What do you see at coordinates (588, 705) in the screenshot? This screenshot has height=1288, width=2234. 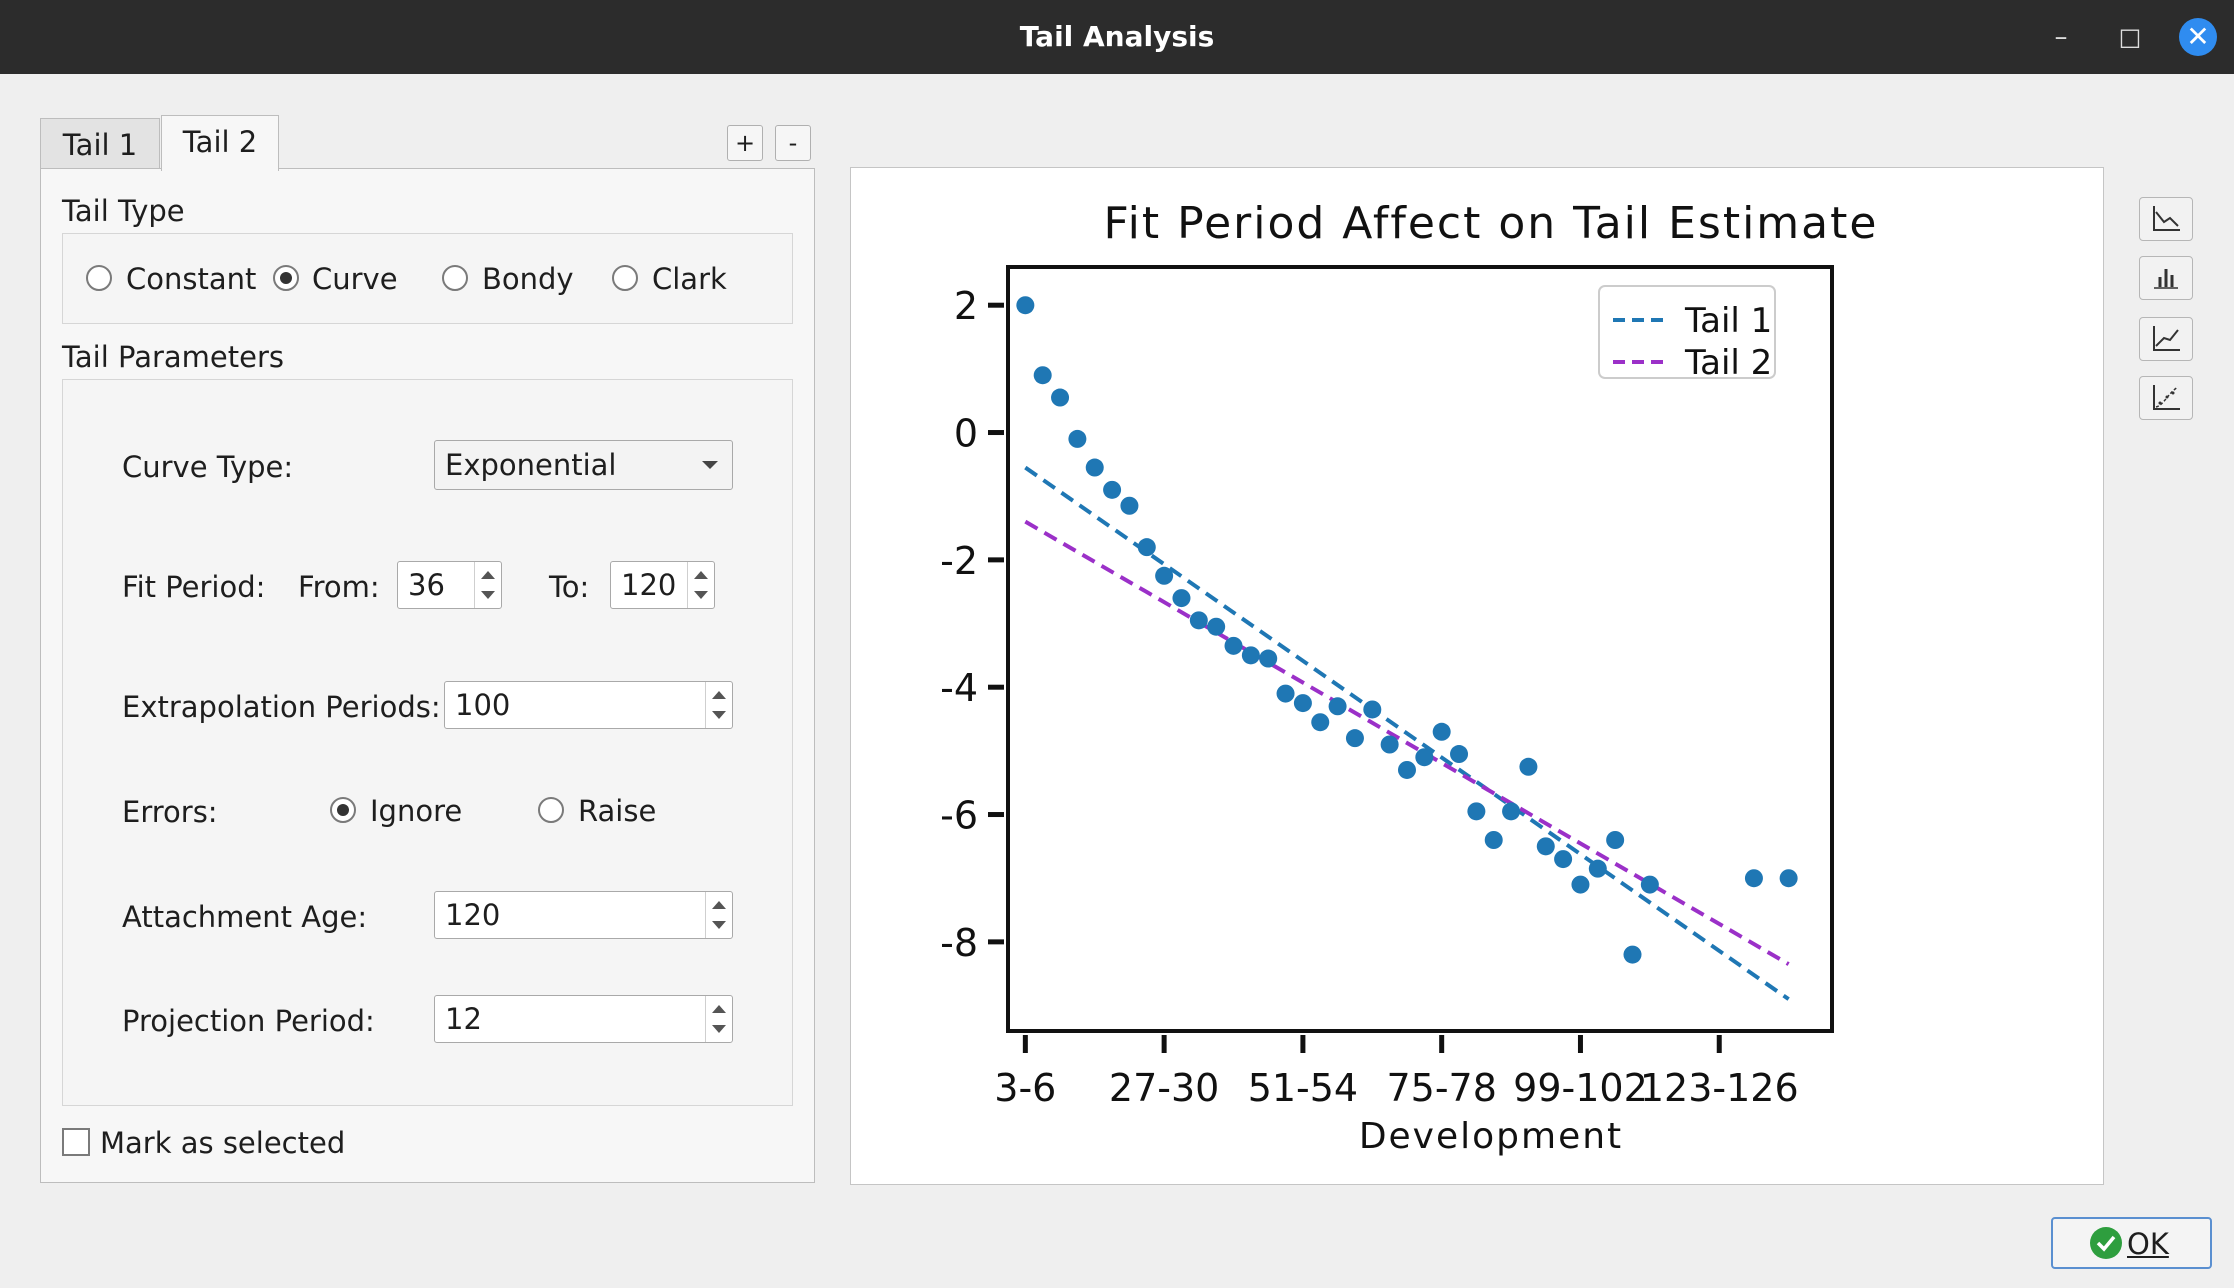 I see `extrapolation-spinbox: 100` at bounding box center [588, 705].